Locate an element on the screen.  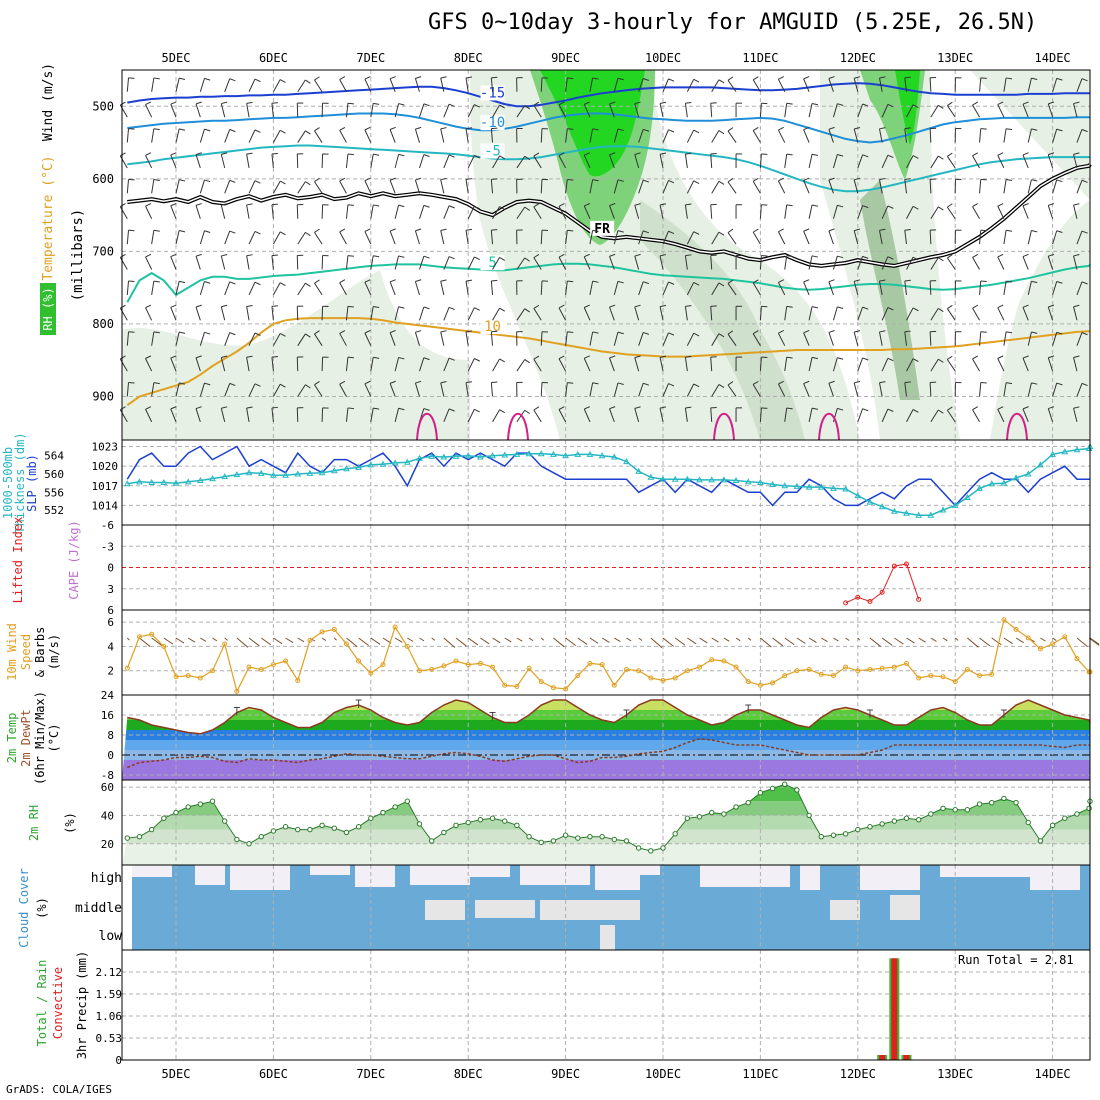
rh-shading-high is located at coordinates (592, 123).